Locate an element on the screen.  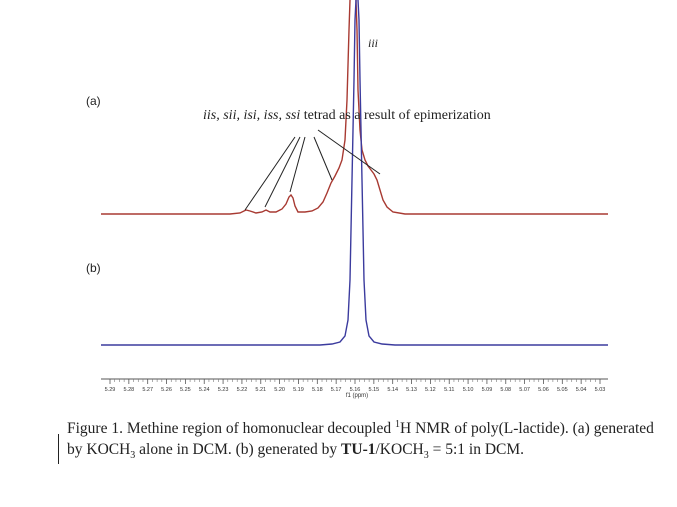
caption-change-bar is located at coordinates (58, 449).